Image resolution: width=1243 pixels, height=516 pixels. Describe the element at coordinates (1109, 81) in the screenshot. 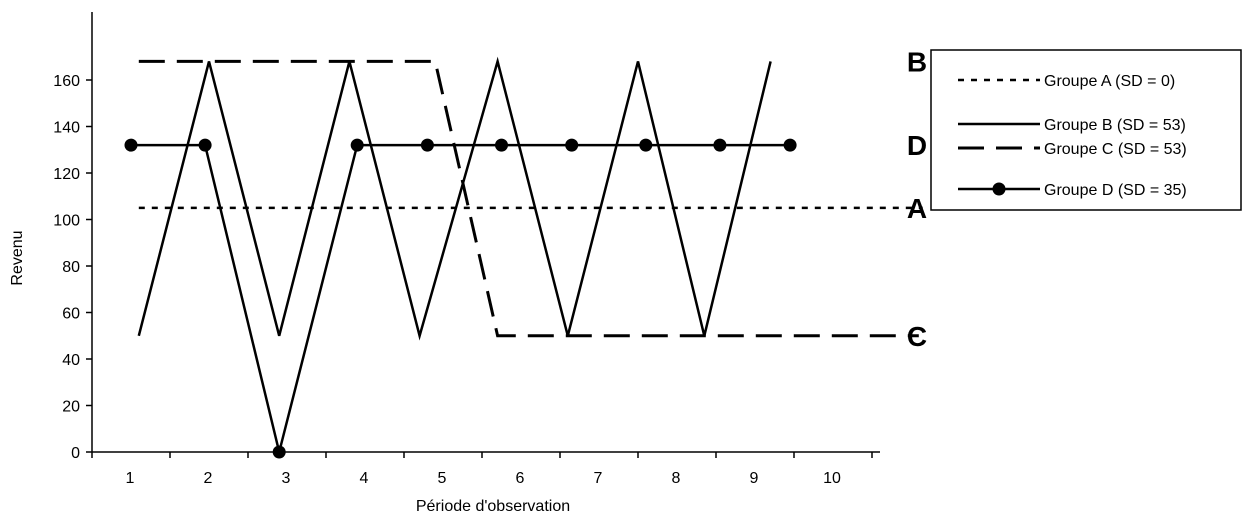

I see `legend-label-a: Groupe A (SD = 0)` at that location.